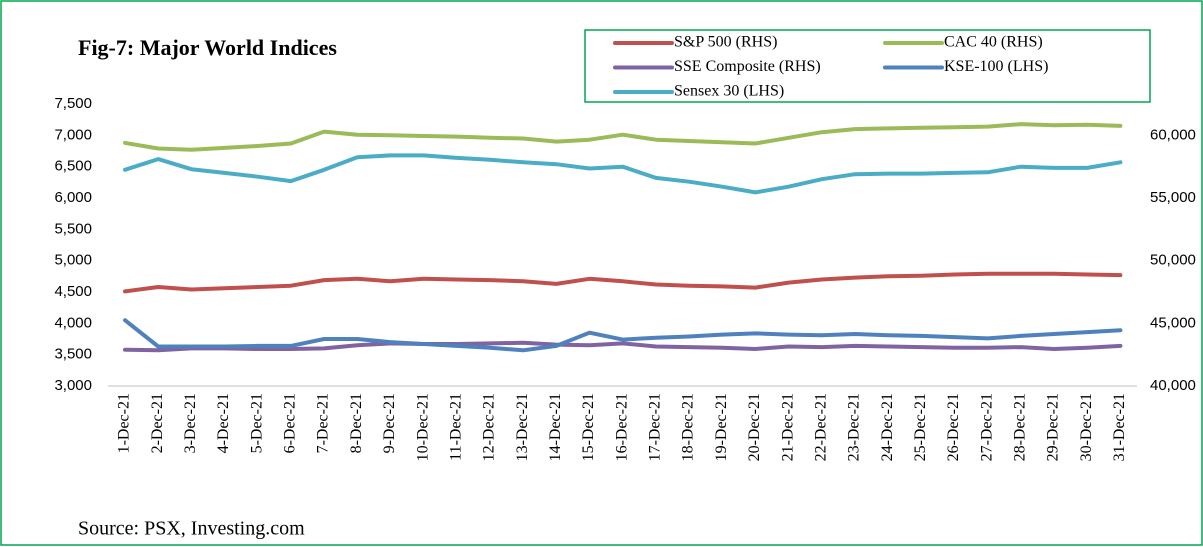 The width and height of the screenshot is (1203, 547). Describe the element at coordinates (124, 423) in the screenshot. I see `x-tick-label: 1-Dec-21` at that location.